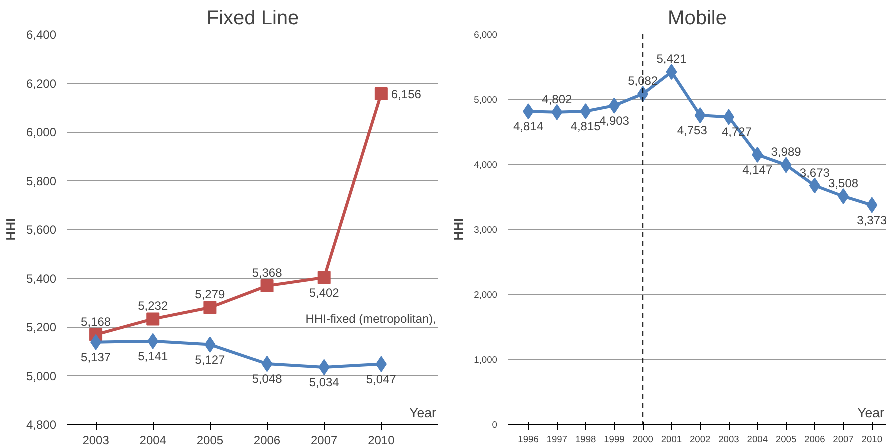 The image size is (896, 447). What do you see at coordinates (672, 59) in the screenshot?
I see `data-label: 5,421` at bounding box center [672, 59].